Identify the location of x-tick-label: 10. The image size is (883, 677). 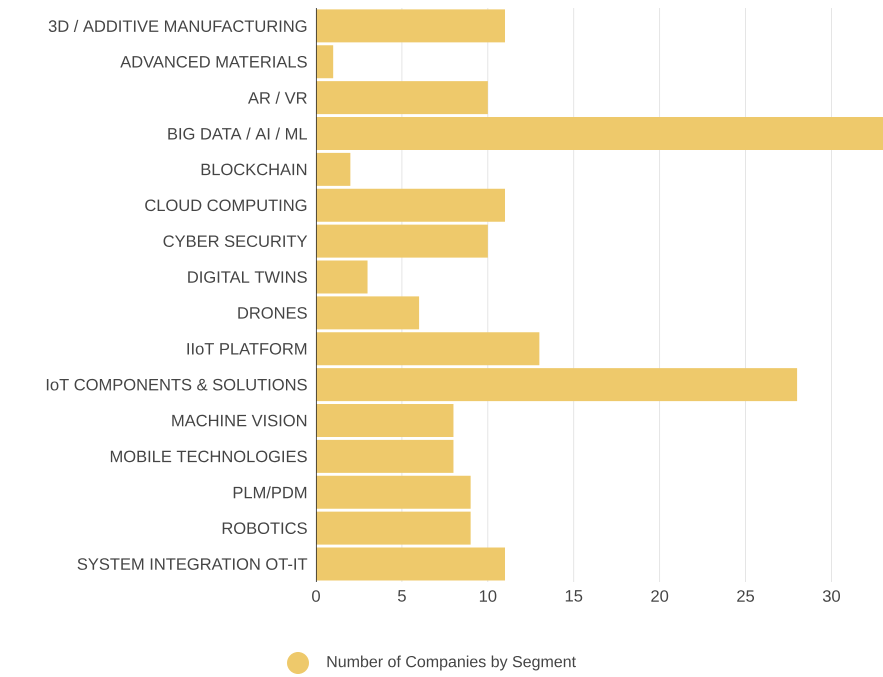
(488, 596).